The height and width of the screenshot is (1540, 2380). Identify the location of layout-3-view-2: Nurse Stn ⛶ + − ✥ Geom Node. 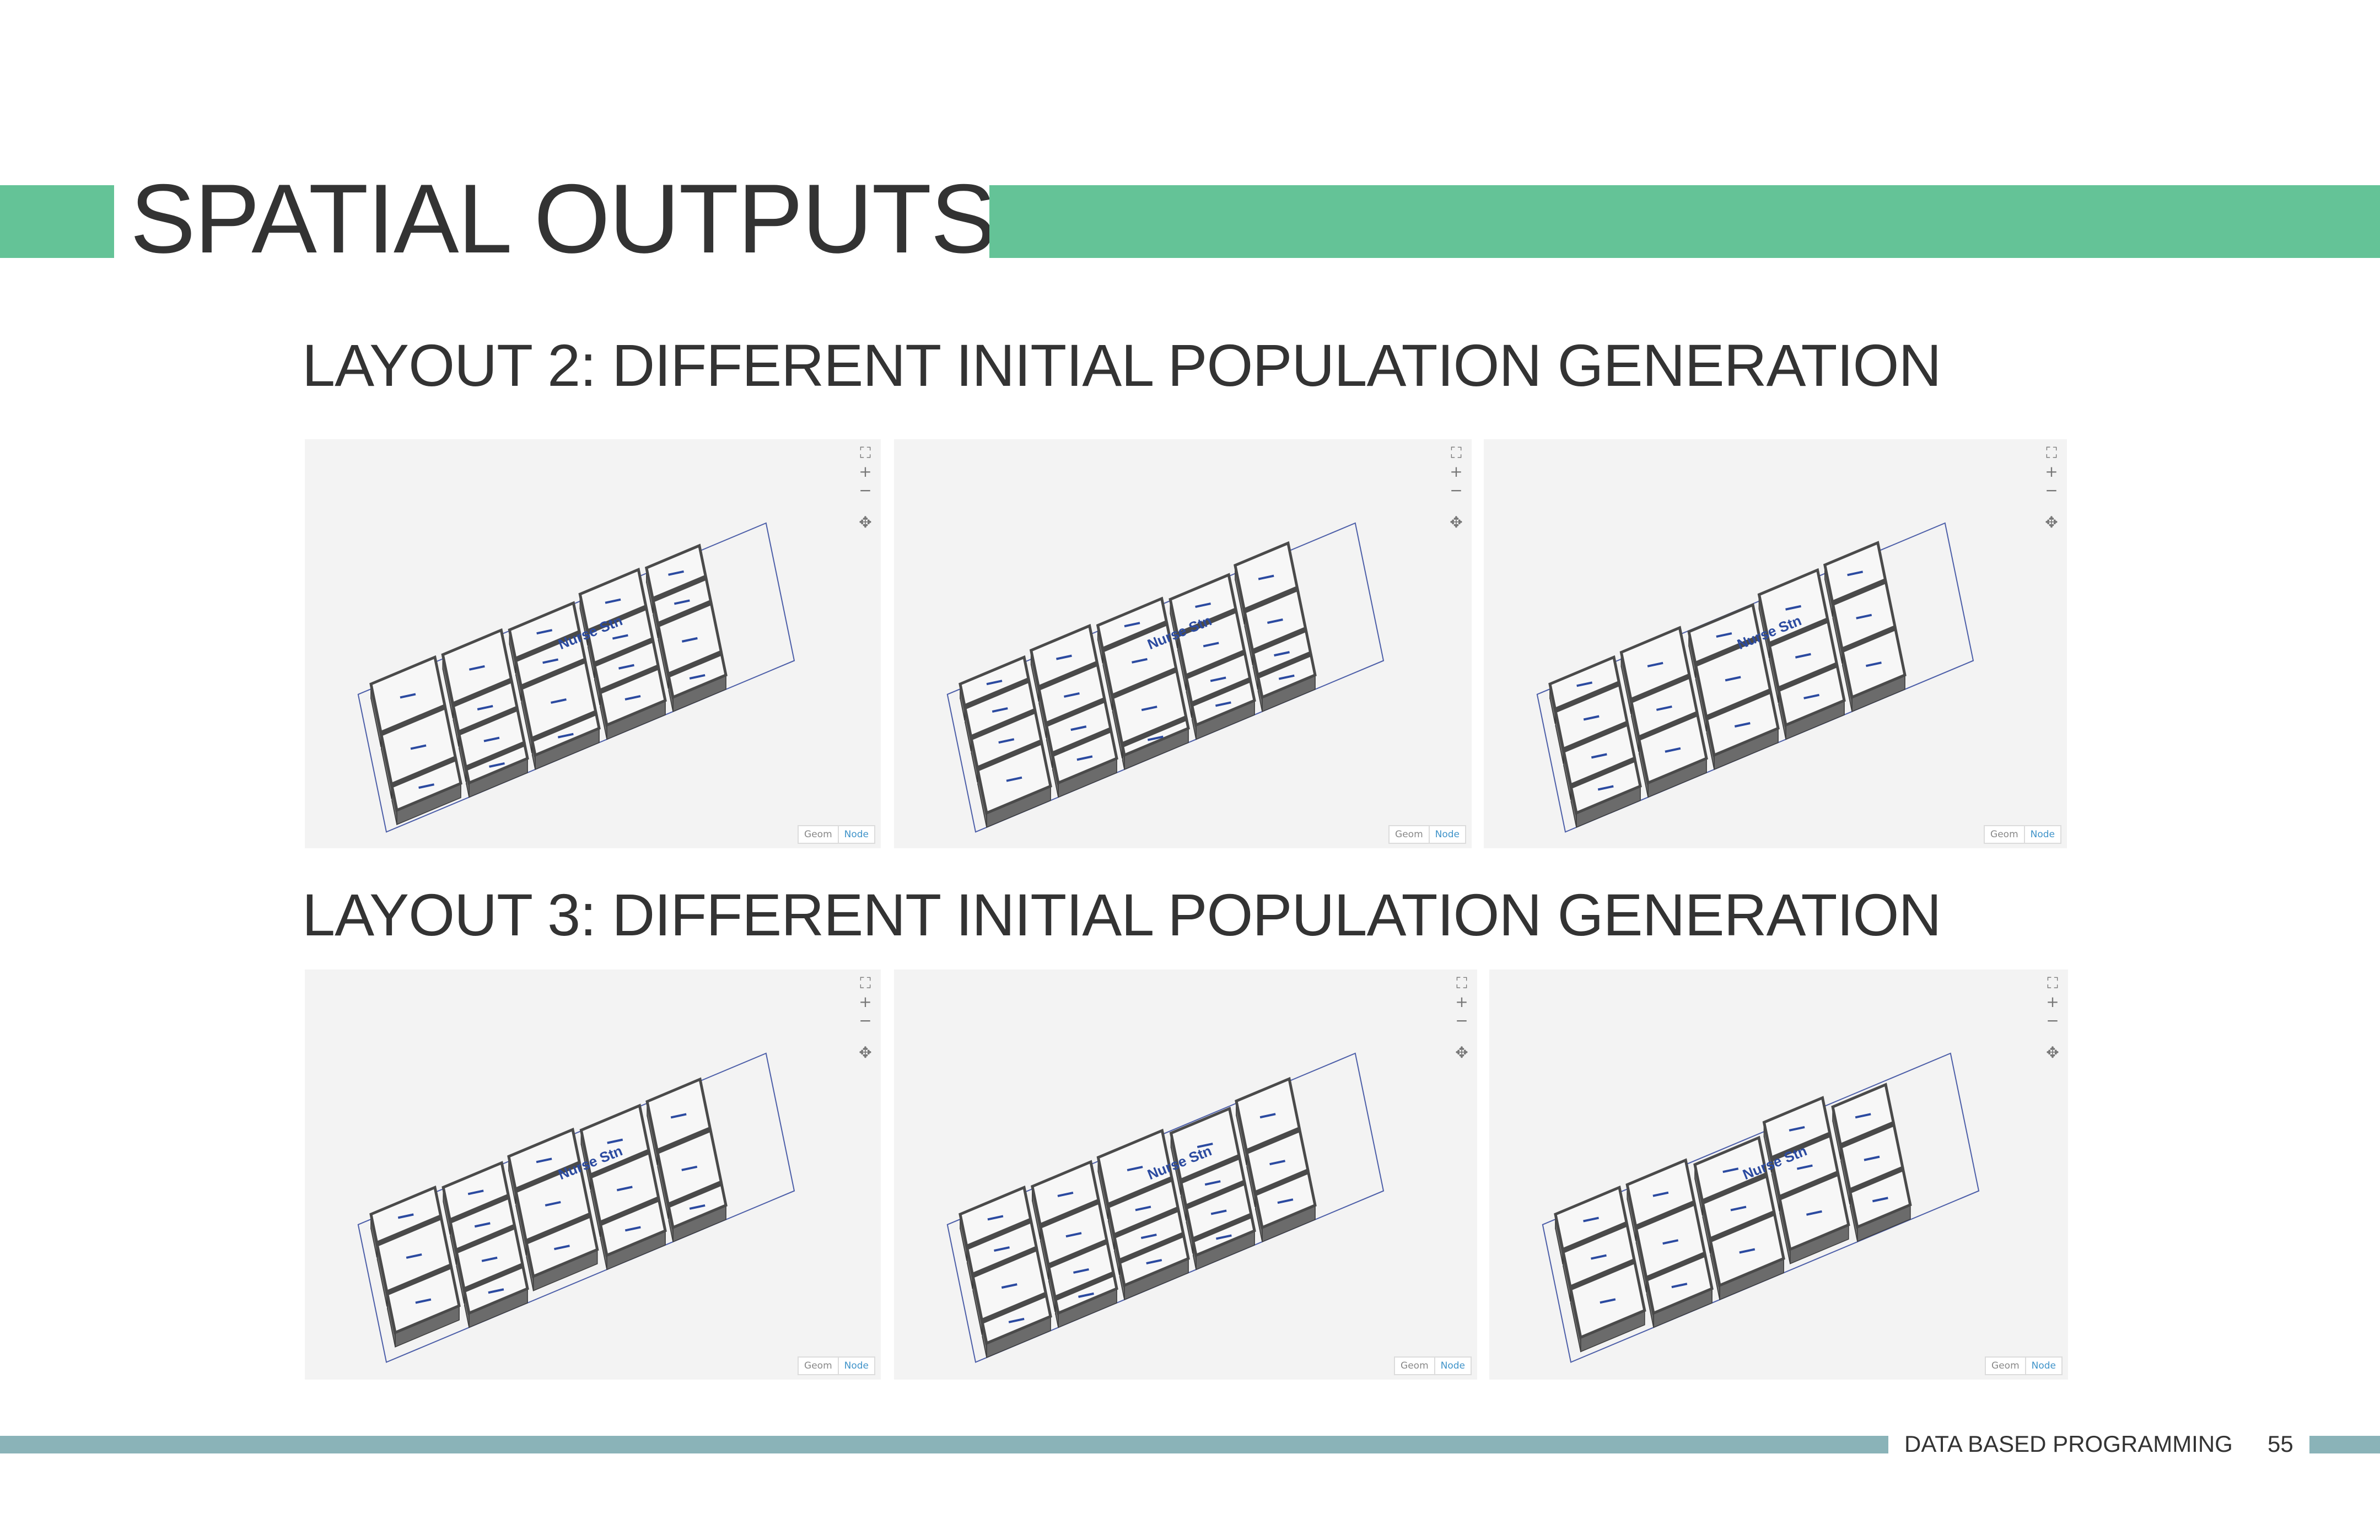
(1185, 1175).